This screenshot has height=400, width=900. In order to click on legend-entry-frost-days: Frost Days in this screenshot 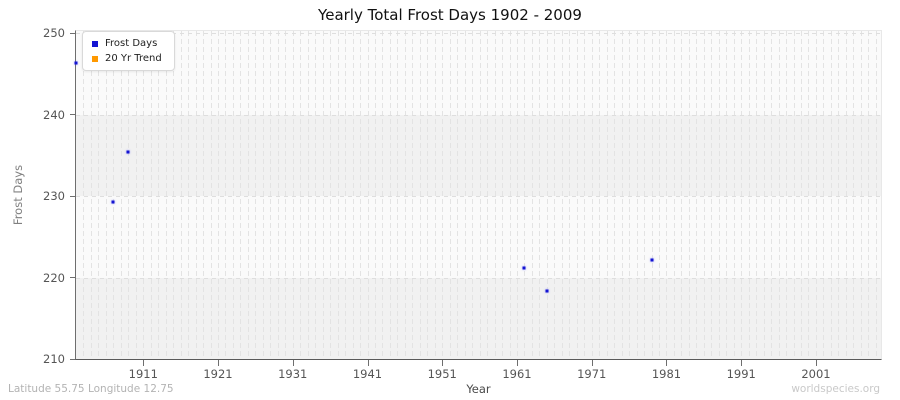, I will do `click(127, 43)`.